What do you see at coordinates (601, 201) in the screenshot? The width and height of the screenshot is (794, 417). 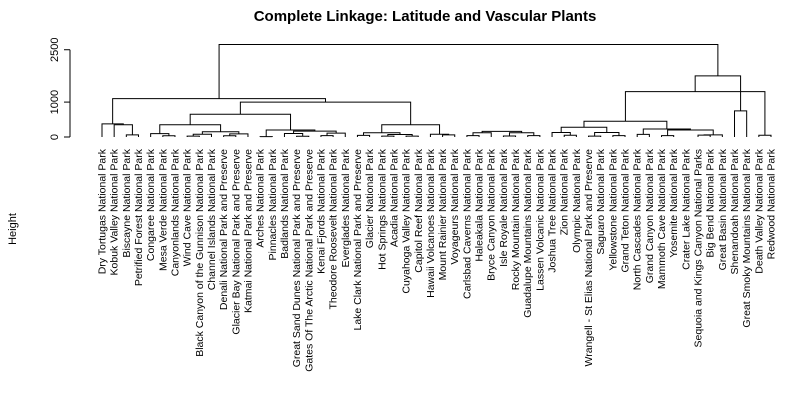 I see `leaf-label: Saguaro National Park` at bounding box center [601, 201].